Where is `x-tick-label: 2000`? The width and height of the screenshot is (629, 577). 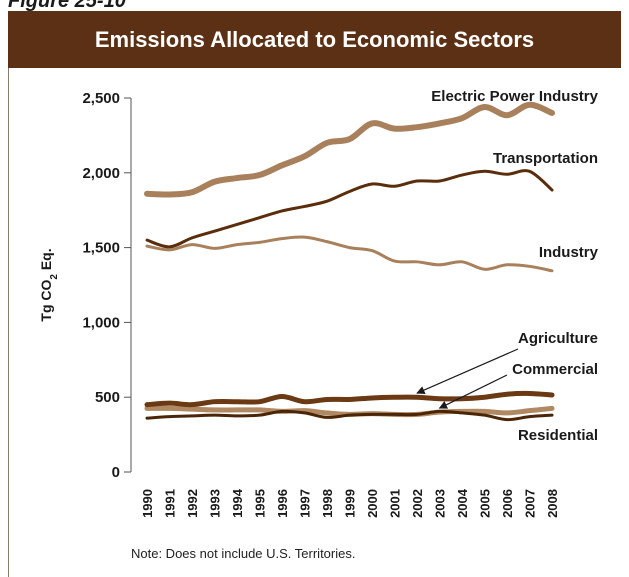 x-tick-label: 2000 is located at coordinates (372, 503).